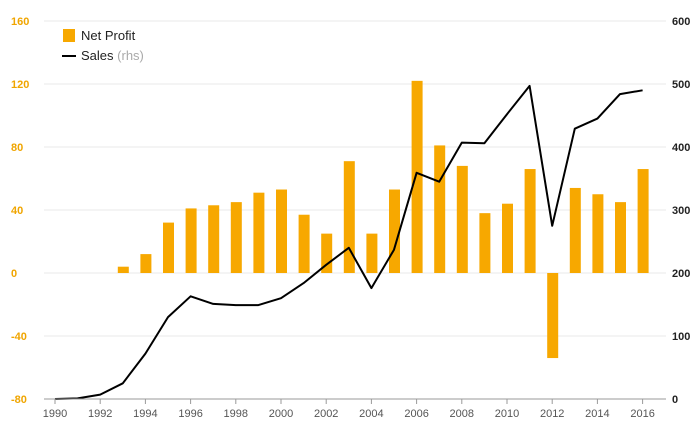 Image resolution: width=700 pixels, height=433 pixels. Describe the element at coordinates (103, 45) in the screenshot. I see `legend: Net Profit Sales (rhs)` at that location.